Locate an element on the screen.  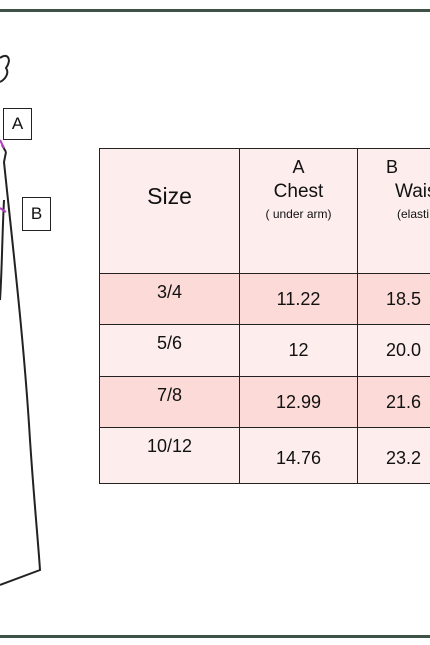
measure-text: 12 is located at coordinates (298, 350).